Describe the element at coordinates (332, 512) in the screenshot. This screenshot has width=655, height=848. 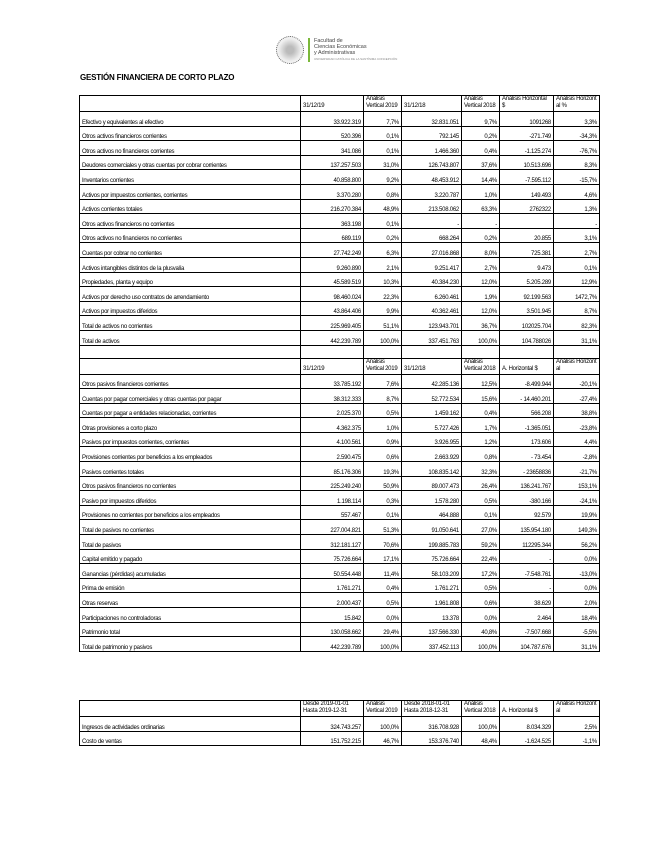
I see `table-cell: 557.467` at that location.